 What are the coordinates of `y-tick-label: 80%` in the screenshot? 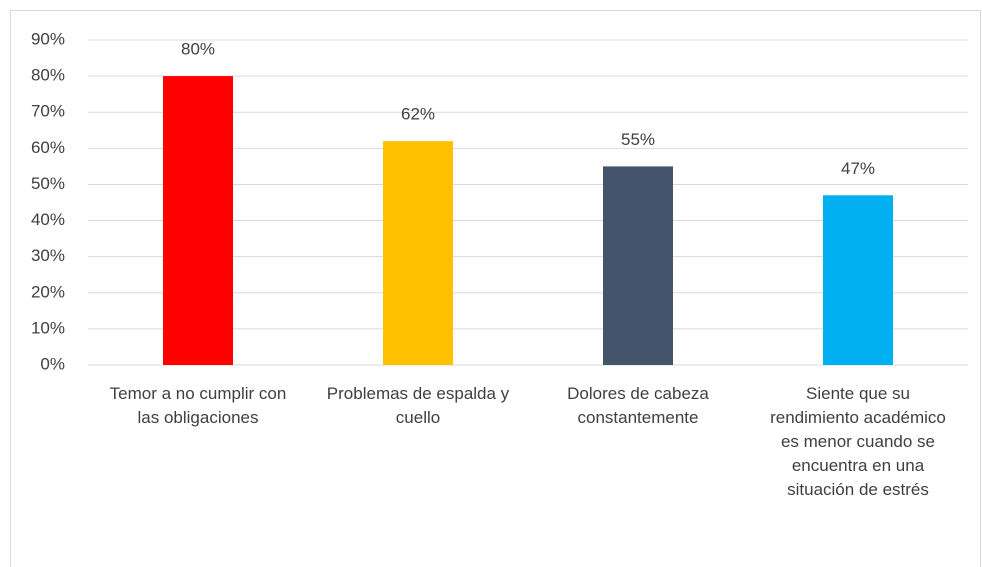 It's located at (48, 75).